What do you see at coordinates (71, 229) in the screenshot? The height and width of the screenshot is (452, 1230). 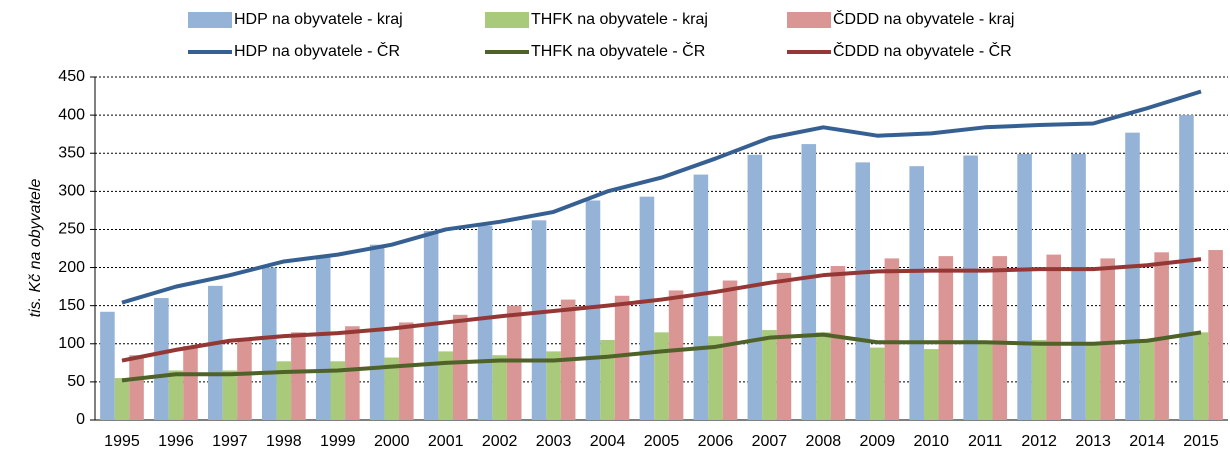 I see `y-tick-label: 250` at bounding box center [71, 229].